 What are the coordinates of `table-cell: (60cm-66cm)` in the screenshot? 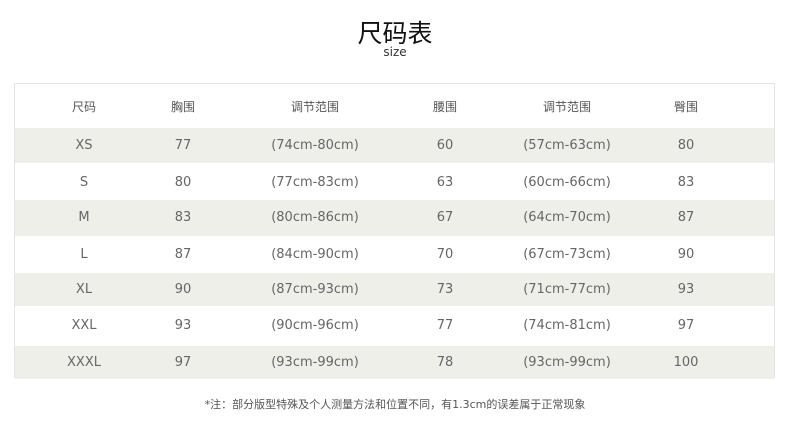 It's located at (567, 182).